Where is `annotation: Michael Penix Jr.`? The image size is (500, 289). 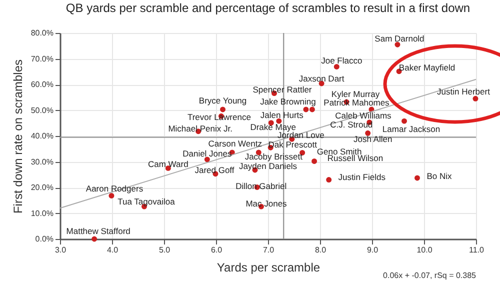
annotation: Michael Penix Jr. is located at coordinates (200, 128).